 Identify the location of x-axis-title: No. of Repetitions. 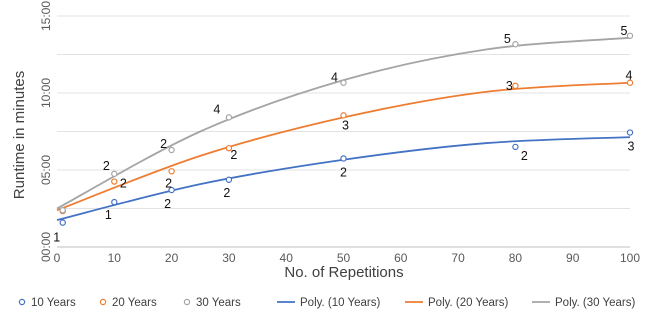
(343, 272).